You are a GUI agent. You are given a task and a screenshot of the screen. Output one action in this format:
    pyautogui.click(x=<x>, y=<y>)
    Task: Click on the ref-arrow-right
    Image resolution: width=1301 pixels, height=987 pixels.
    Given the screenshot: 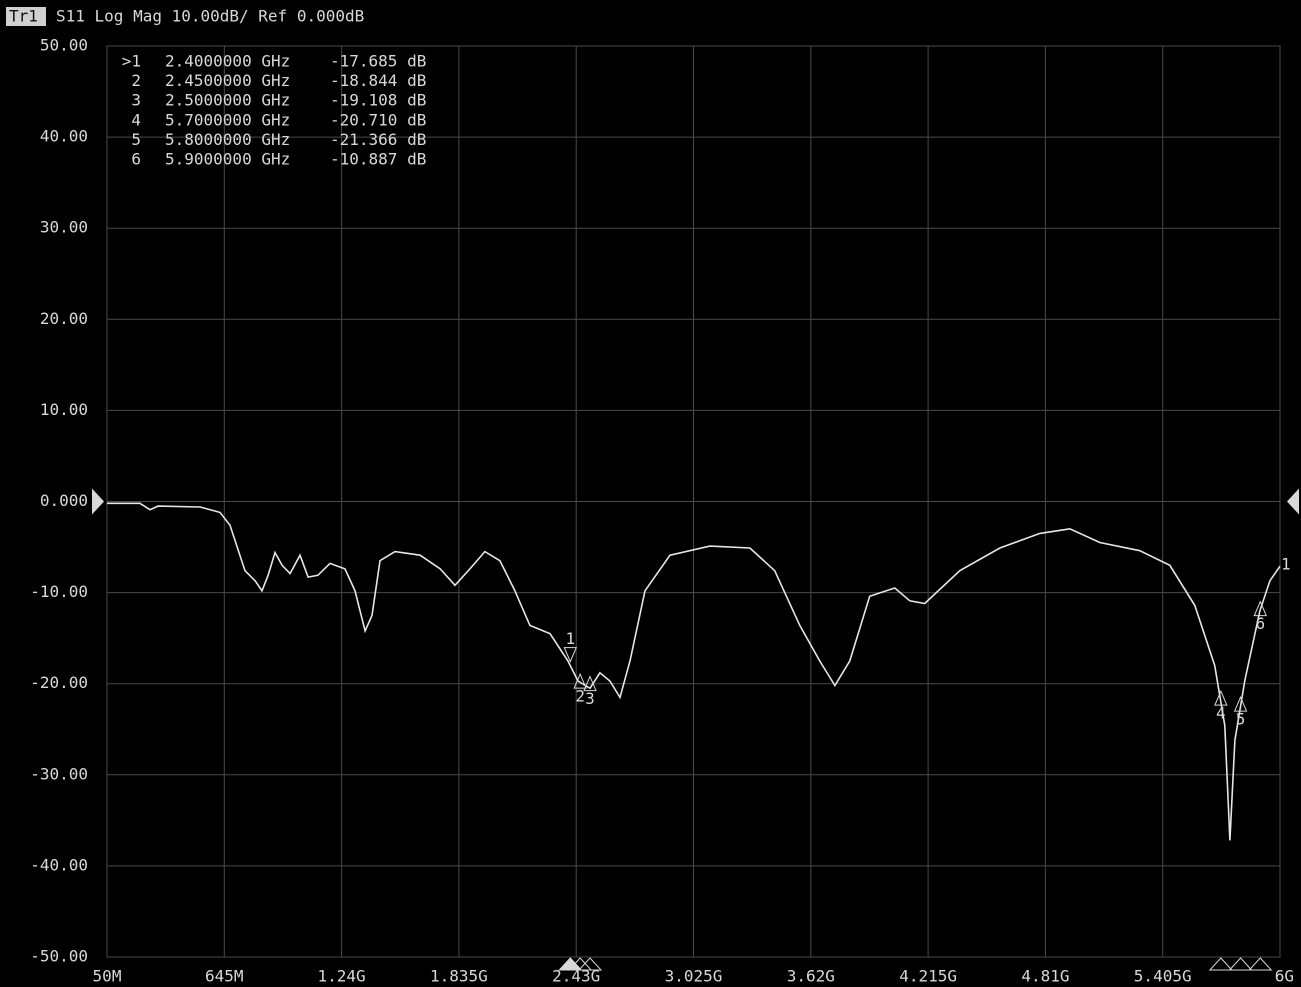 What is the action you would take?
    pyautogui.click(x=1293, y=501)
    